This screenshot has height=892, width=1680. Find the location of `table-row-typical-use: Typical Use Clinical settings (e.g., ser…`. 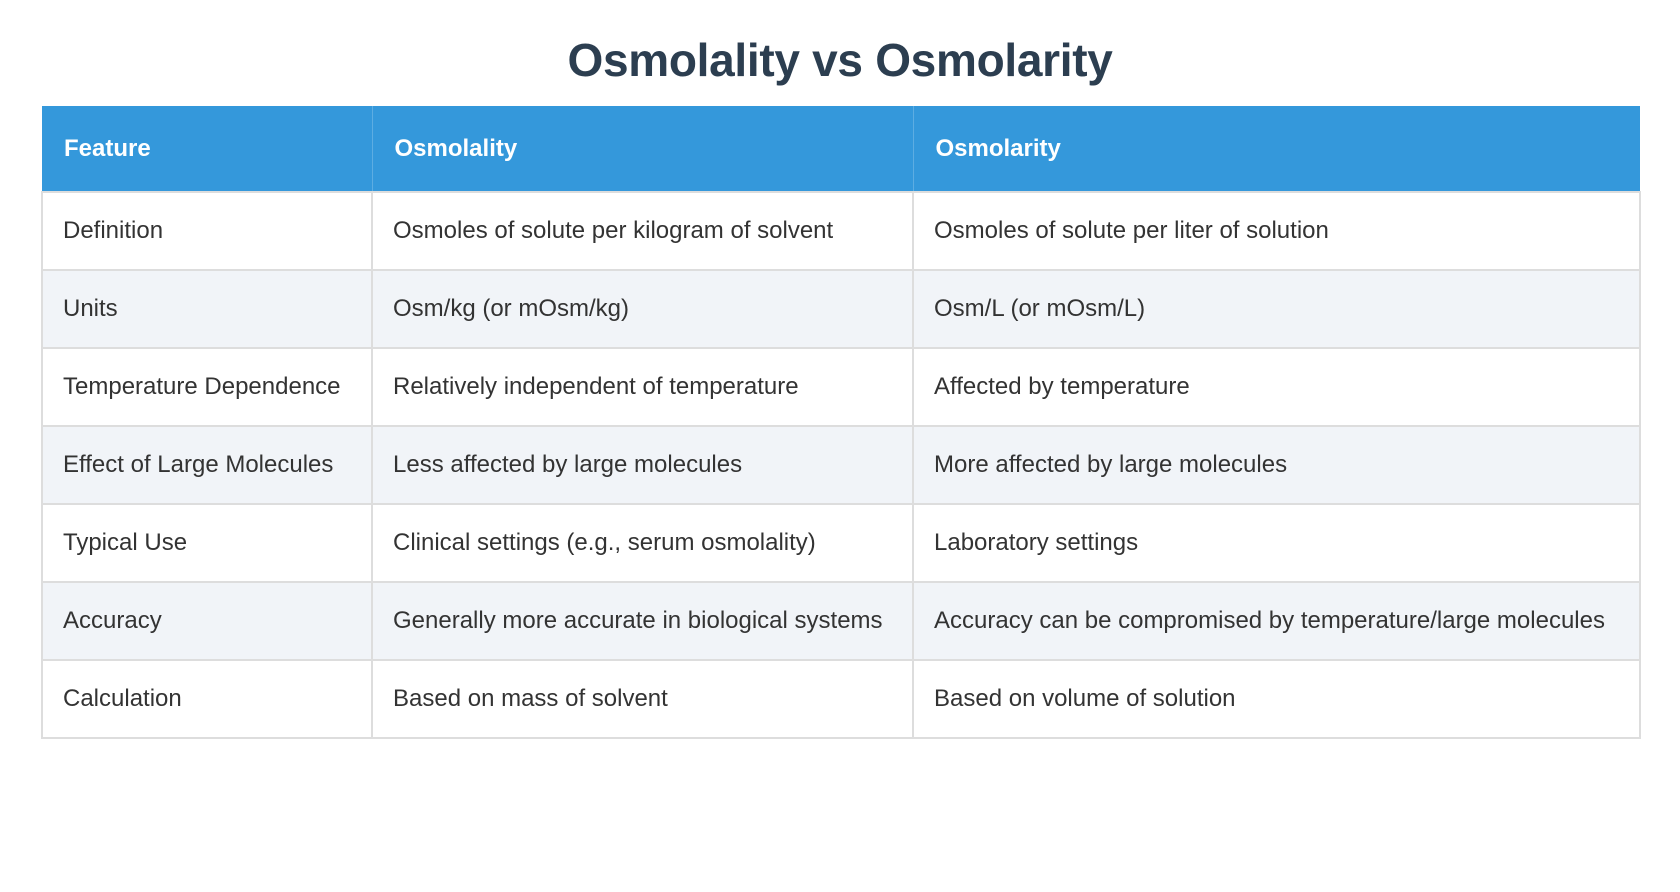

table-row-typical-use: Typical Use Clinical settings (e.g., ser… is located at coordinates (841, 543).